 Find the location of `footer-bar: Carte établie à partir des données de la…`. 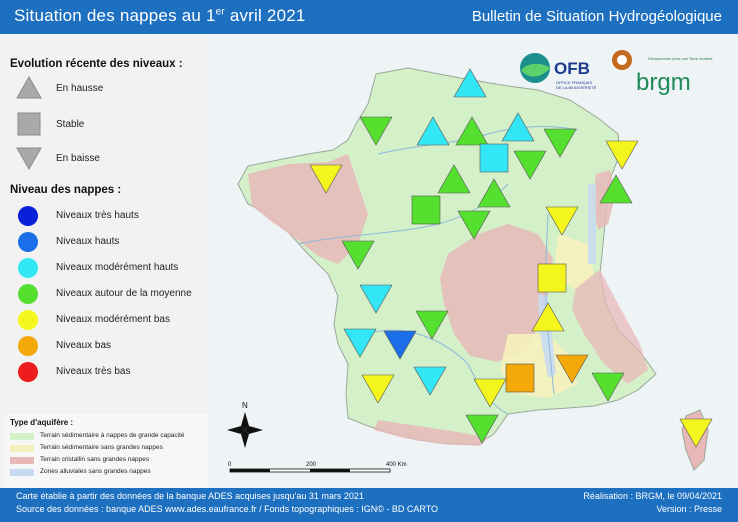

footer-bar: Carte établie à partir des données de la… is located at coordinates (369, 505).